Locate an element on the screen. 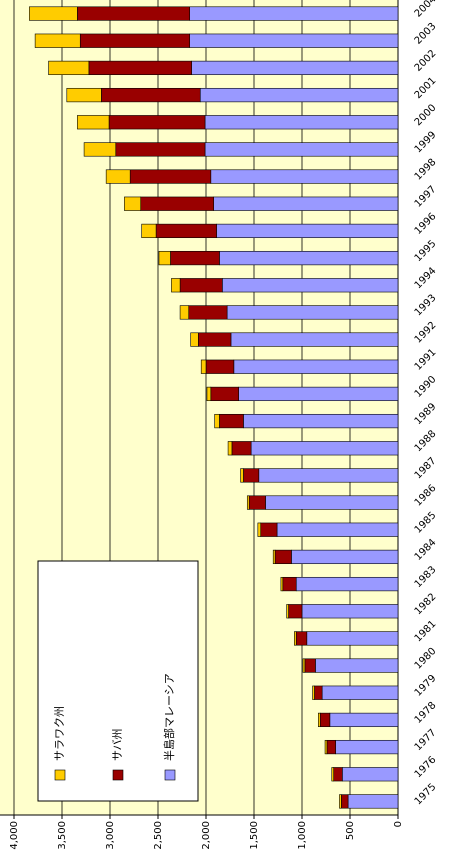  x-tick-label: 2000 is located at coordinates (426, 115).